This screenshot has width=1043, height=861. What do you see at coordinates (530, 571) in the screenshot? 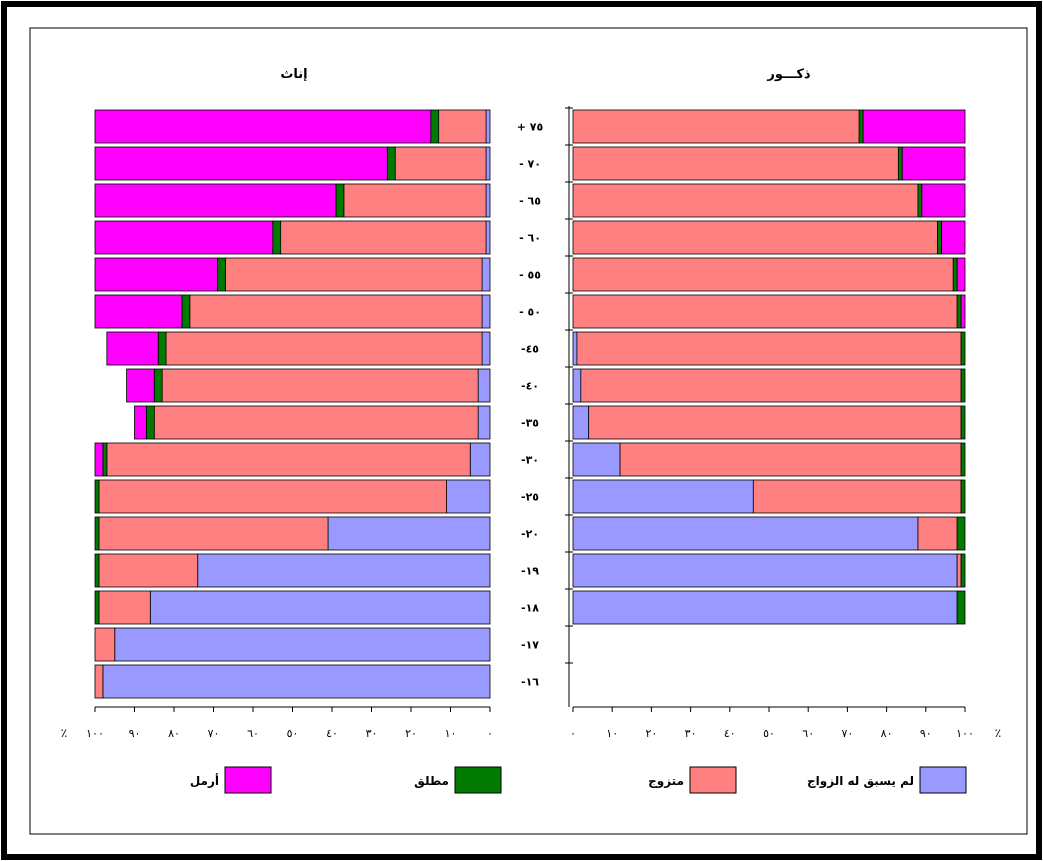
I see `age-label-12: -١٩` at bounding box center [530, 571].